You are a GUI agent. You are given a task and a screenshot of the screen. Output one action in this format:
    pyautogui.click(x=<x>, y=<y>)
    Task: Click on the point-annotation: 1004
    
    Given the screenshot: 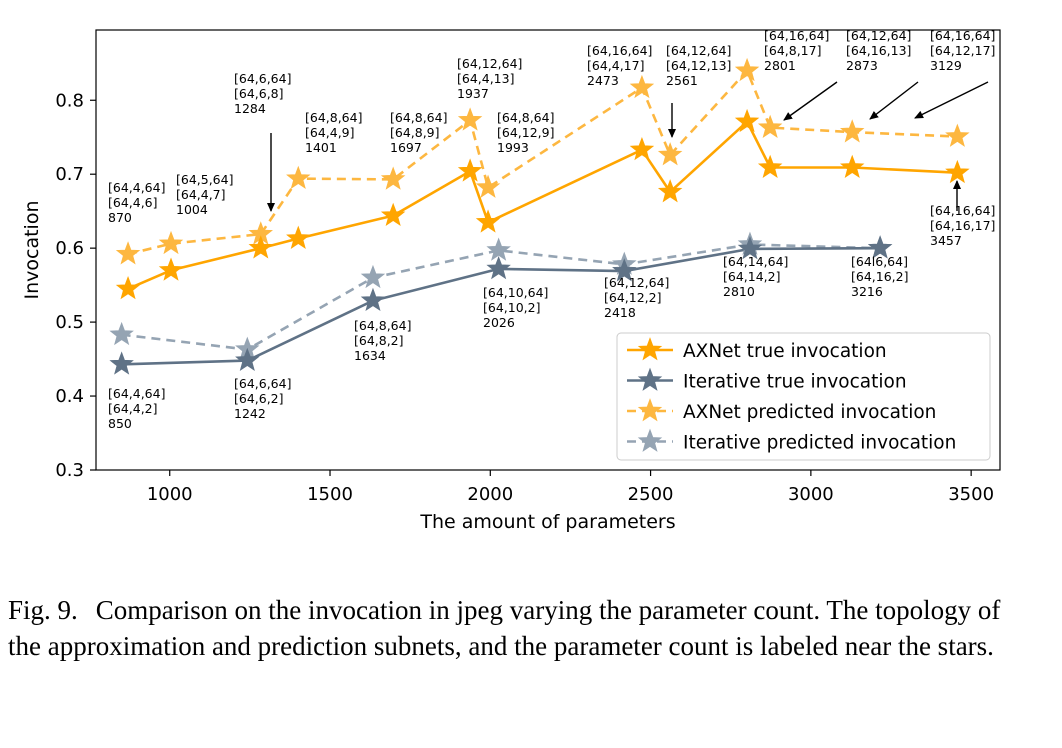 What is the action you would take?
    pyautogui.click(x=192, y=209)
    